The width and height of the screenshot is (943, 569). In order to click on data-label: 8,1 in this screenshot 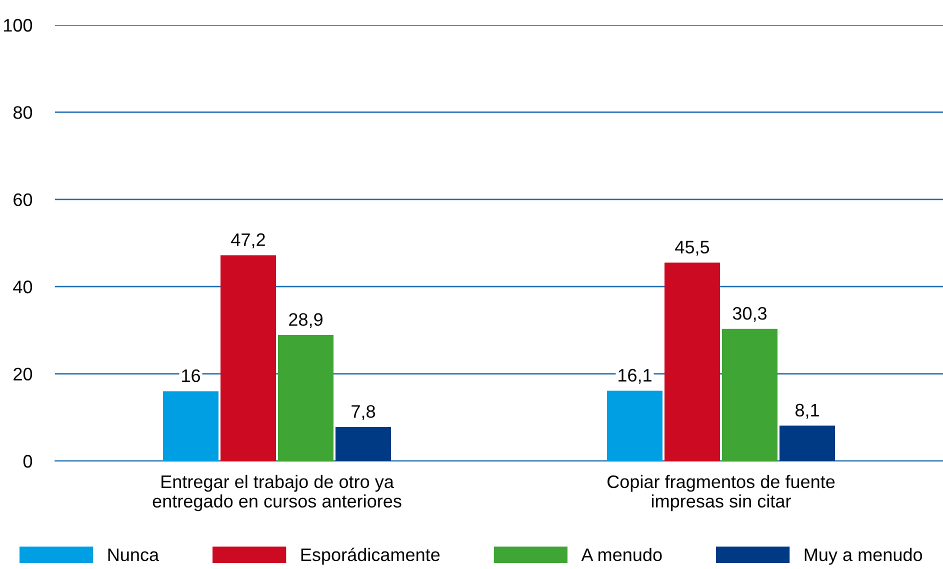, I will do `click(807, 411)`.